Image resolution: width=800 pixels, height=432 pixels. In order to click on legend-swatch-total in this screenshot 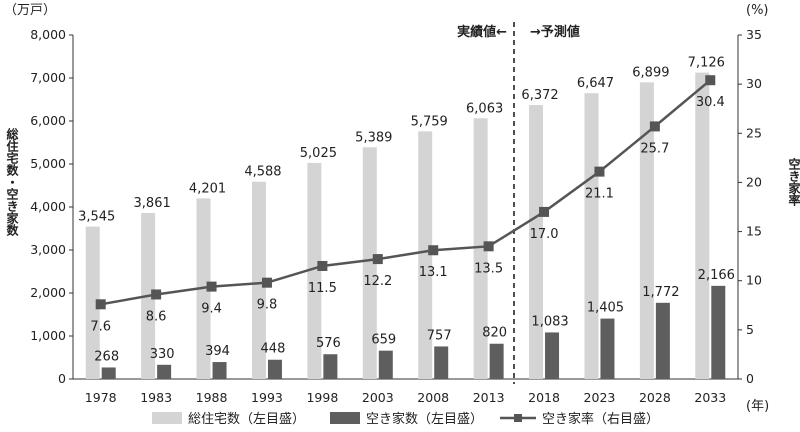, I will do `click(167, 418)`.